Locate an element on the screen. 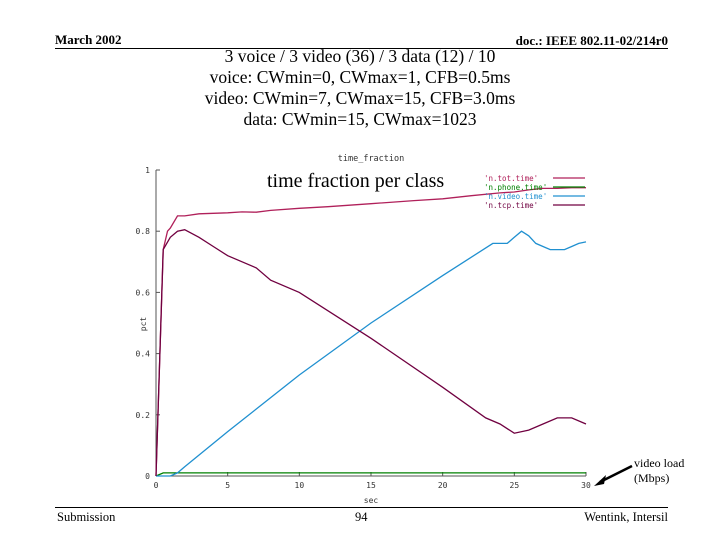 The image size is (720, 540). x-tick-label: 0 is located at coordinates (156, 485).